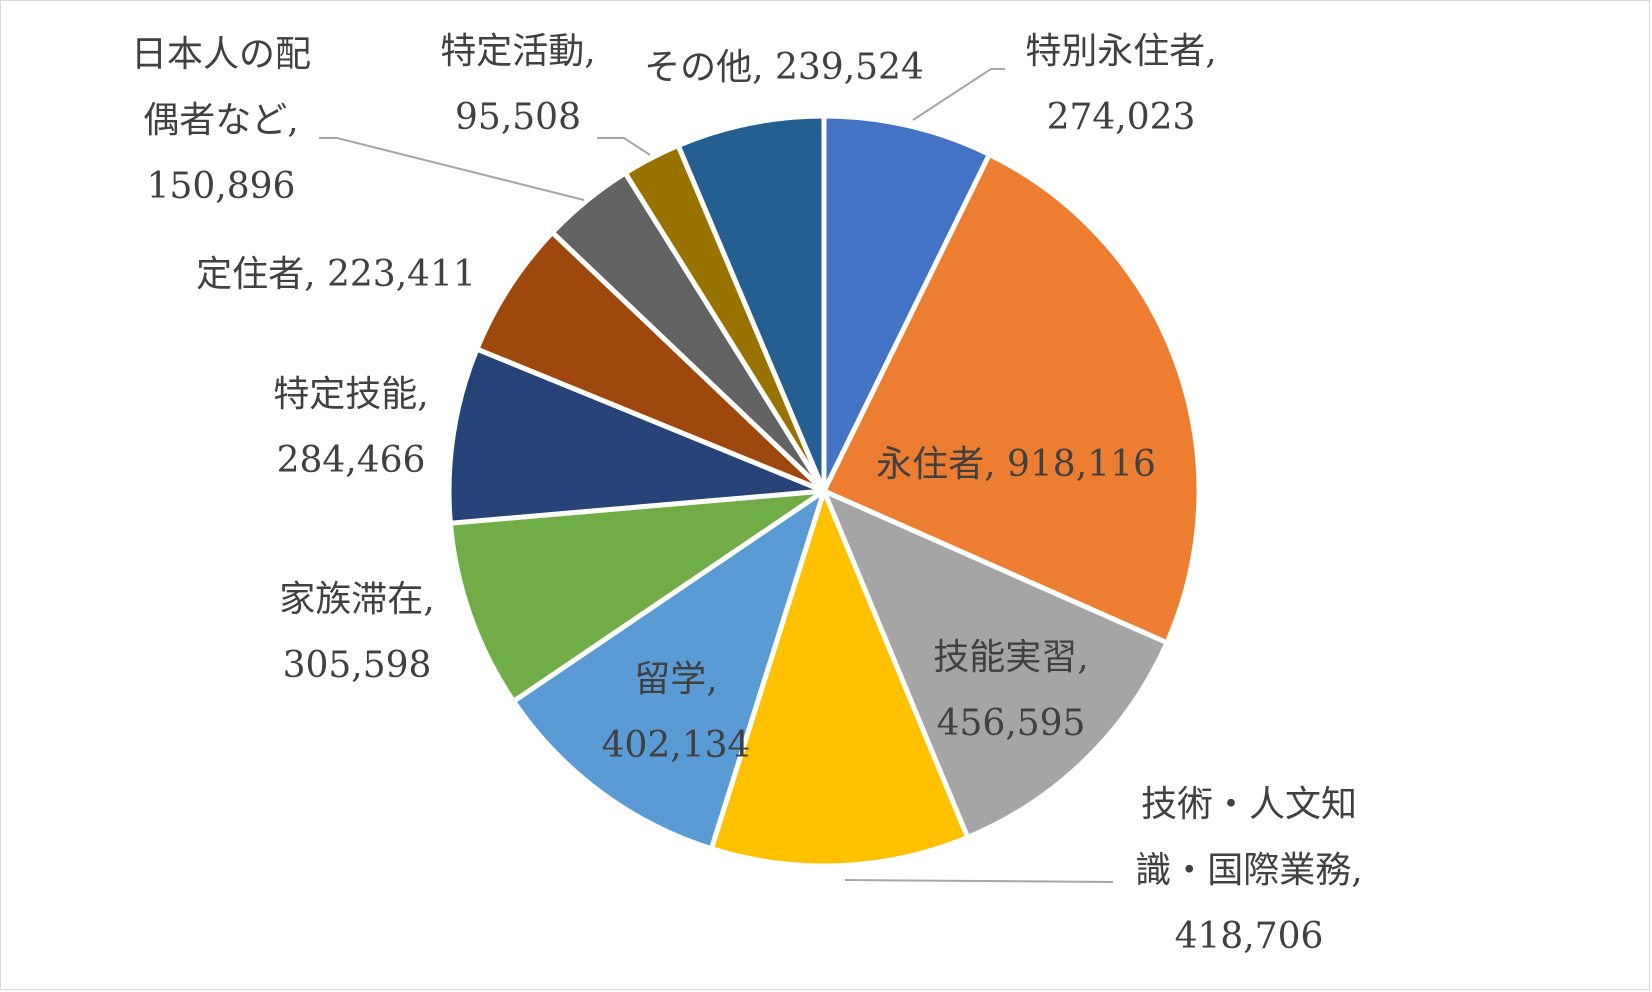  What do you see at coordinates (356, 599) in the screenshot?
I see `slice-label-line: 家族滞在,` at bounding box center [356, 599].